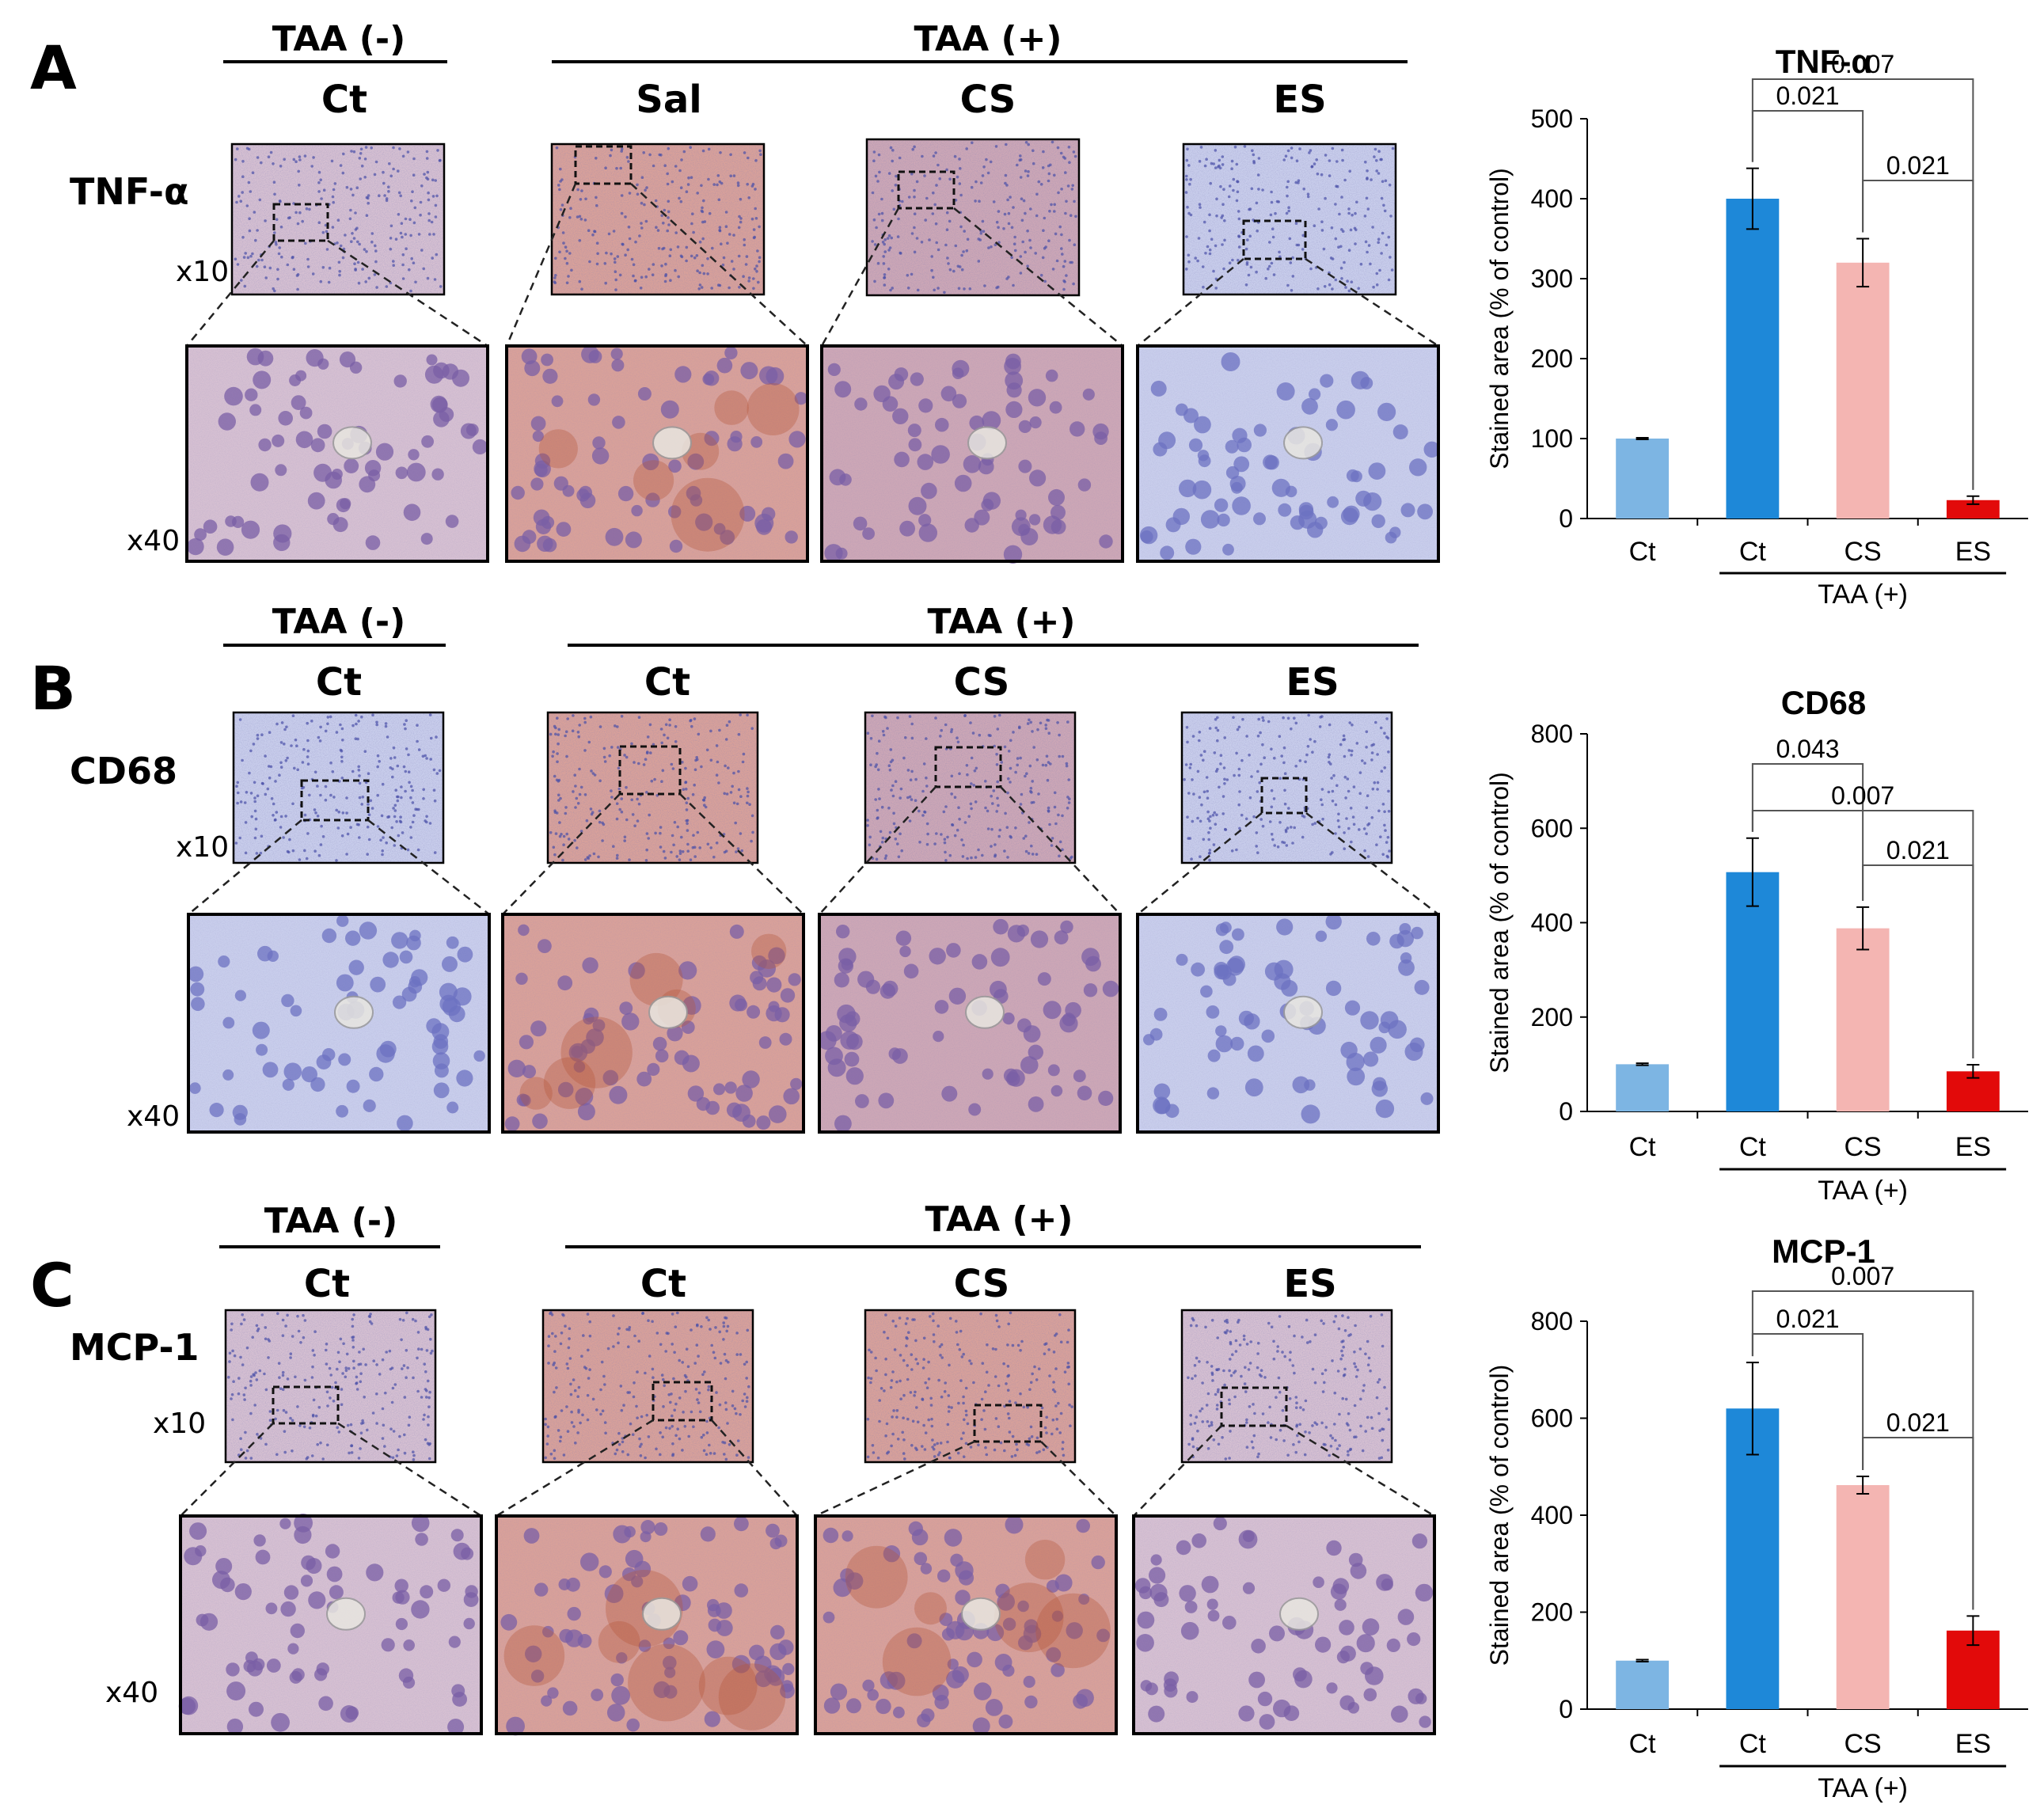 The width and height of the screenshot is (2044, 1816). Describe the element at coordinates (1254, 1406) in the screenshot. I see `zoom-box` at that location.